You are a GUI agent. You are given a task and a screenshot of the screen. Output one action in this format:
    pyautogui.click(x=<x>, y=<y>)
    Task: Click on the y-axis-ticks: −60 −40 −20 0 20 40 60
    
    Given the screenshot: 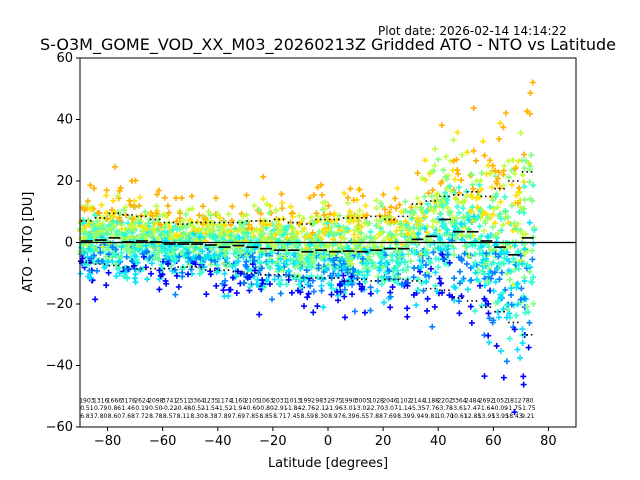 What is the action you would take?
    pyautogui.click(x=63, y=243)
    